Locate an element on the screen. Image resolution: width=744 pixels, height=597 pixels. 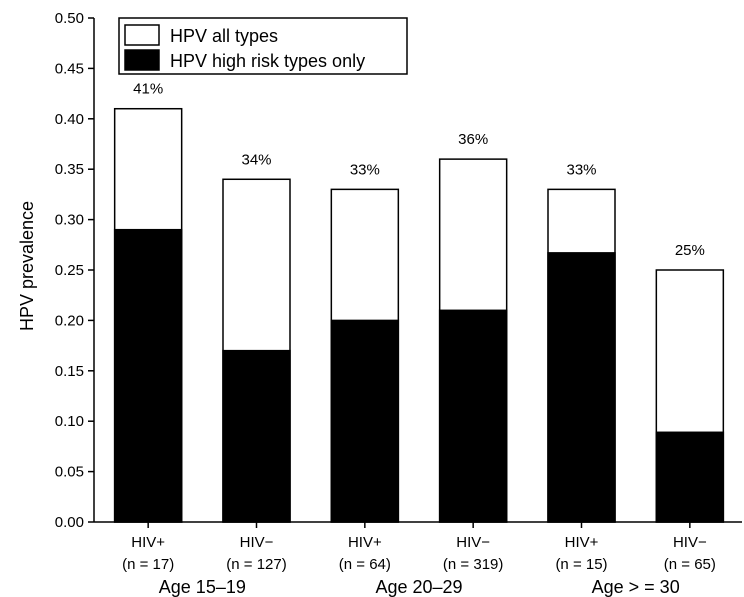
sample-size-label: (n = 65) is located at coordinates (690, 564).